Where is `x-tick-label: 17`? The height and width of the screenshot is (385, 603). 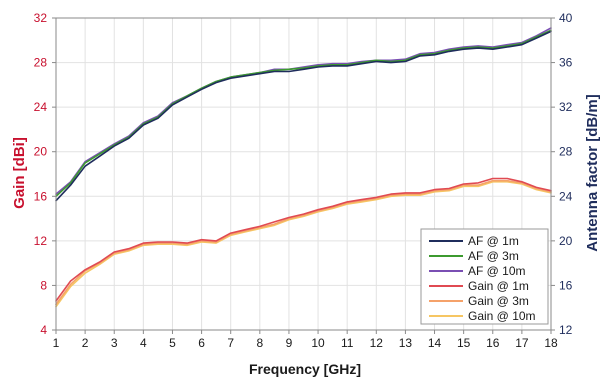 x-tick-label: 17 is located at coordinates (522, 343).